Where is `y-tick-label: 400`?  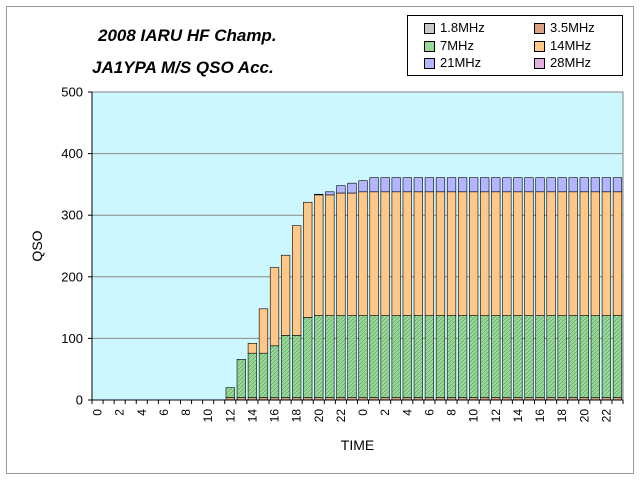
y-tick-label: 400 is located at coordinates (72, 153).